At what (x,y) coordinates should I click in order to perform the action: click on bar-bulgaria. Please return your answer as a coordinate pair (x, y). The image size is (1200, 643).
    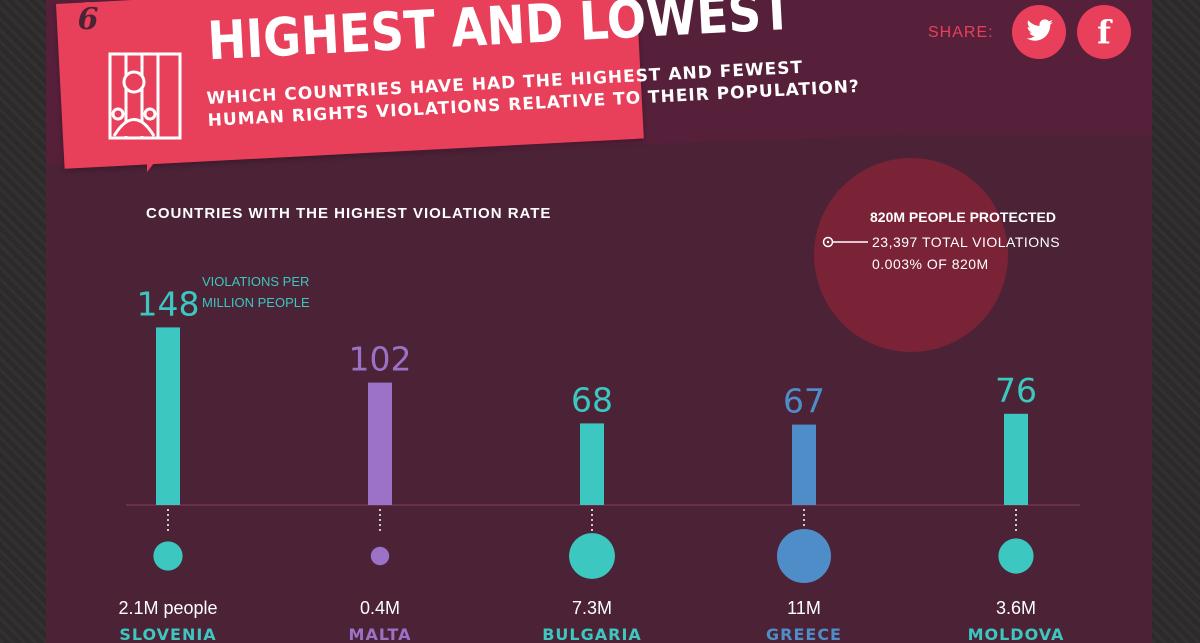
    Looking at the image, I should click on (592, 464).